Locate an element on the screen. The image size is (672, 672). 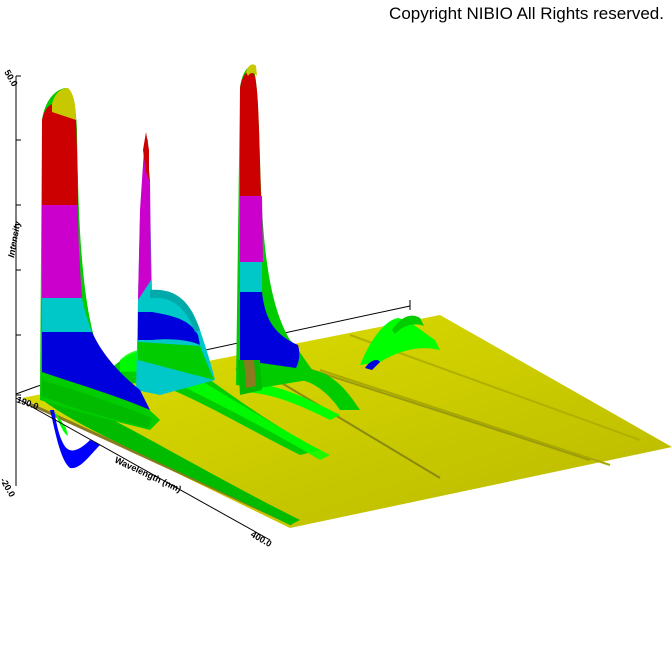
copyright-notice: Copyright NIBIO All Rights reserved. is located at coordinates (526, 13).